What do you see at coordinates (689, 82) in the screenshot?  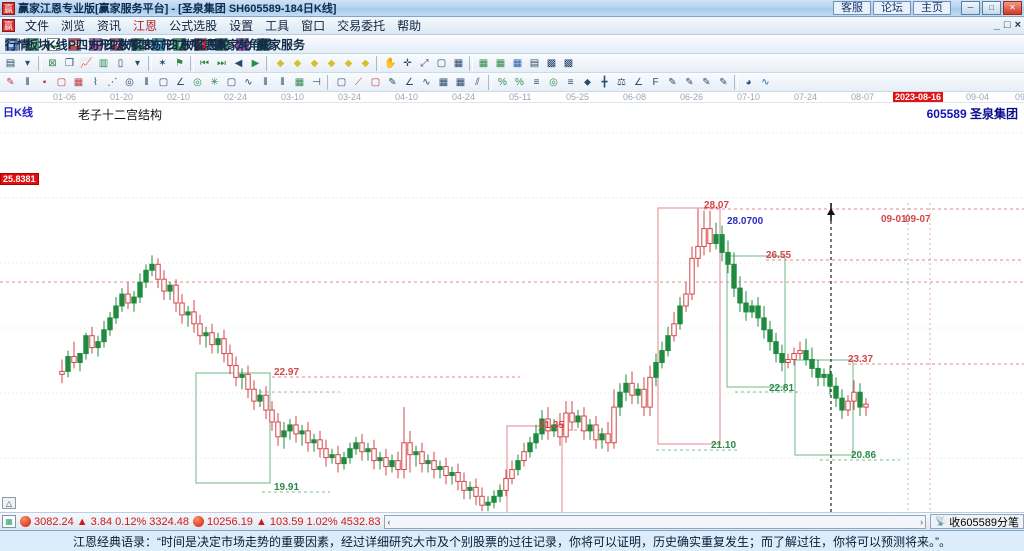 I see `brush2-icon: ✎` at bounding box center [689, 82].